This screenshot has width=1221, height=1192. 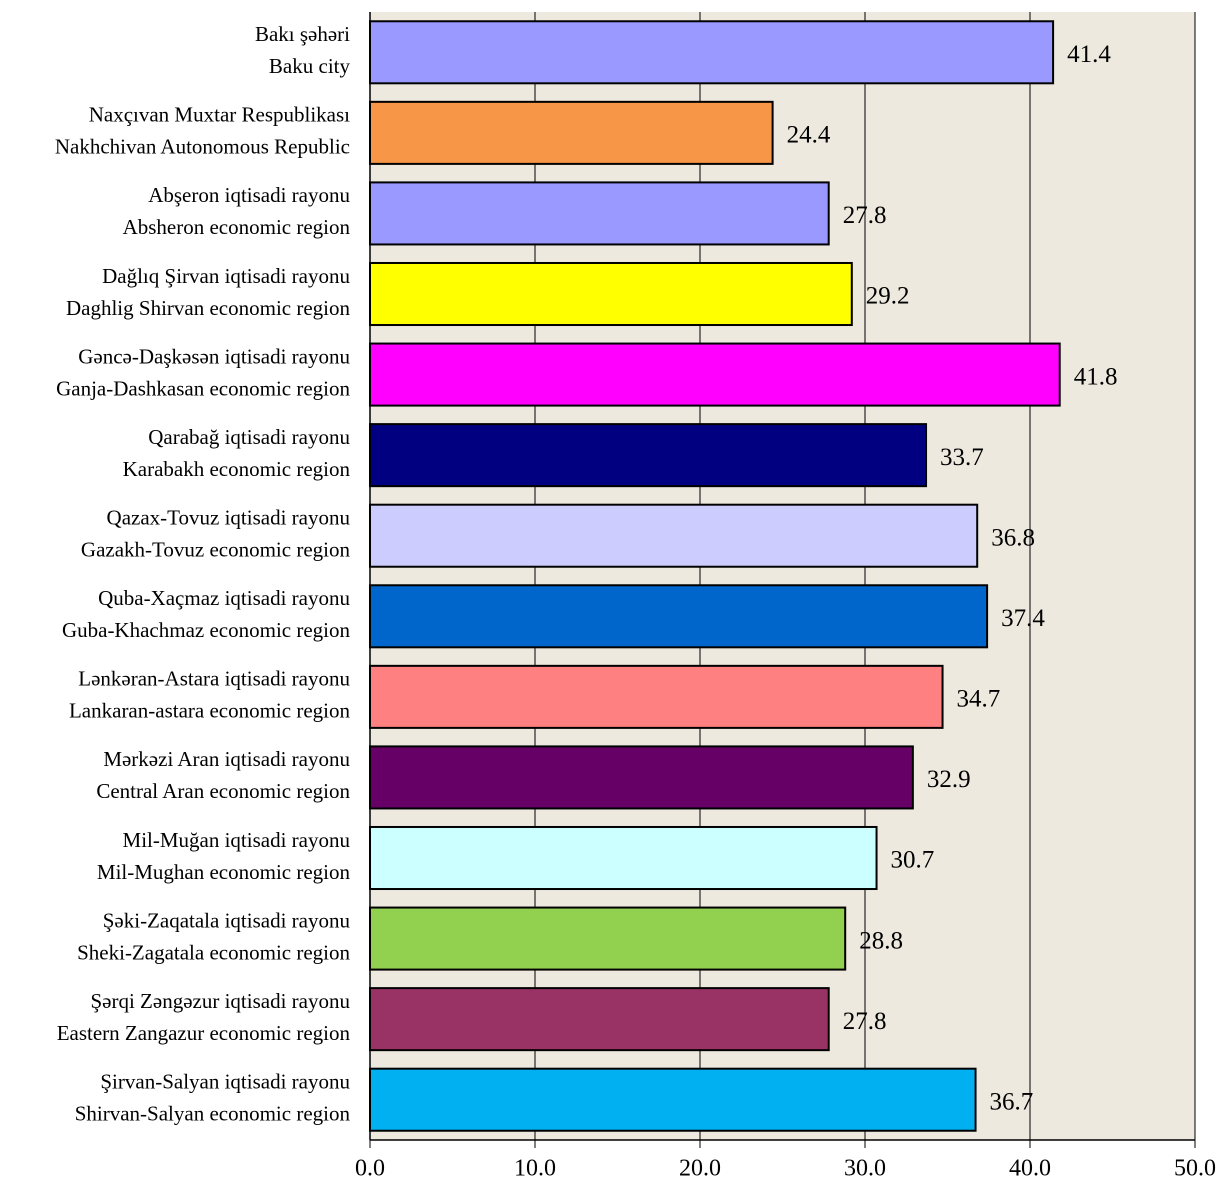 I want to click on x-tick-label: 30.0, so click(x=865, y=1169).